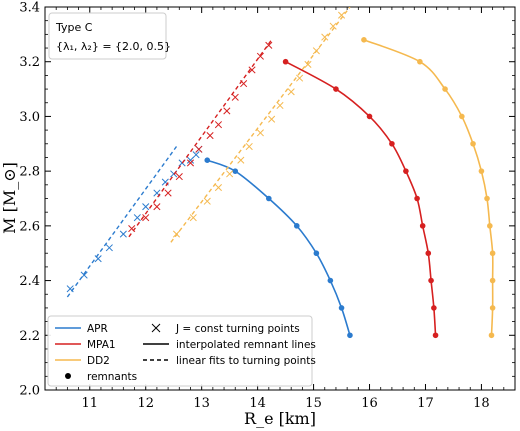 Image resolution: width=520 pixels, height=431 pixels. I want to click on y-tick-label: 2.8, so click(29, 172).